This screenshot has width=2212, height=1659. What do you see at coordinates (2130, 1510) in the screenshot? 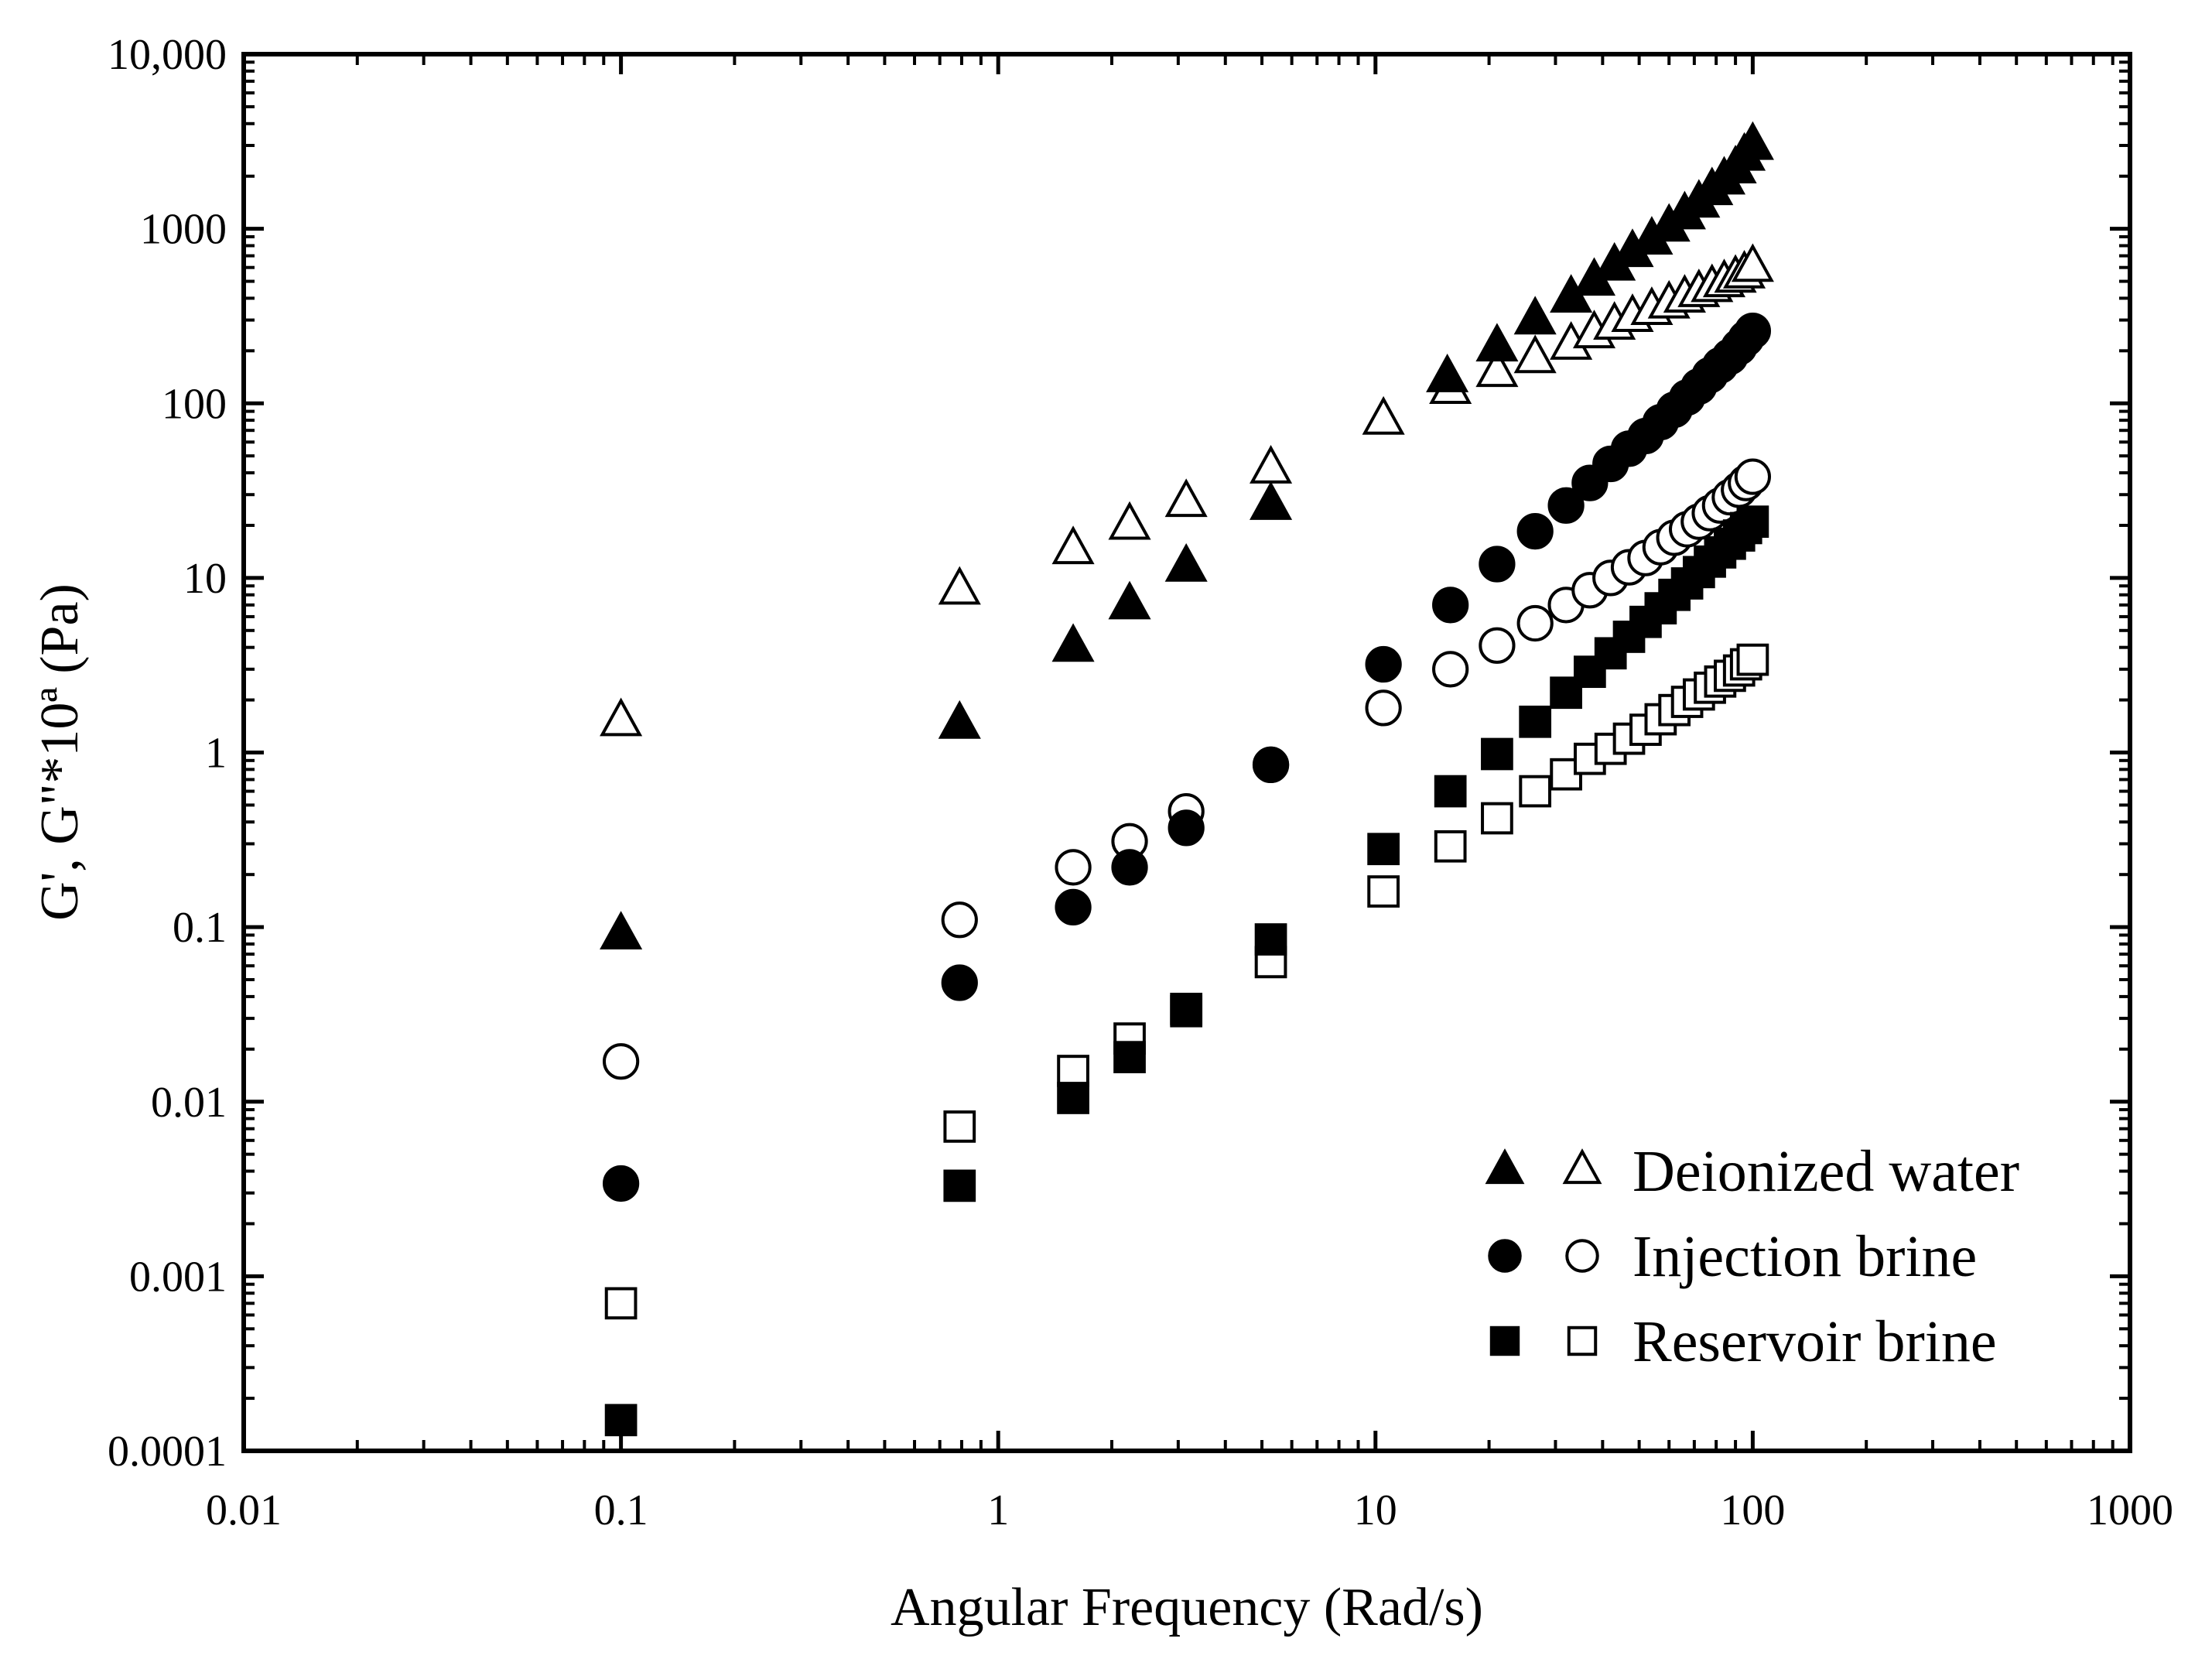
I see `x-tick-label: 1000` at bounding box center [2130, 1510].